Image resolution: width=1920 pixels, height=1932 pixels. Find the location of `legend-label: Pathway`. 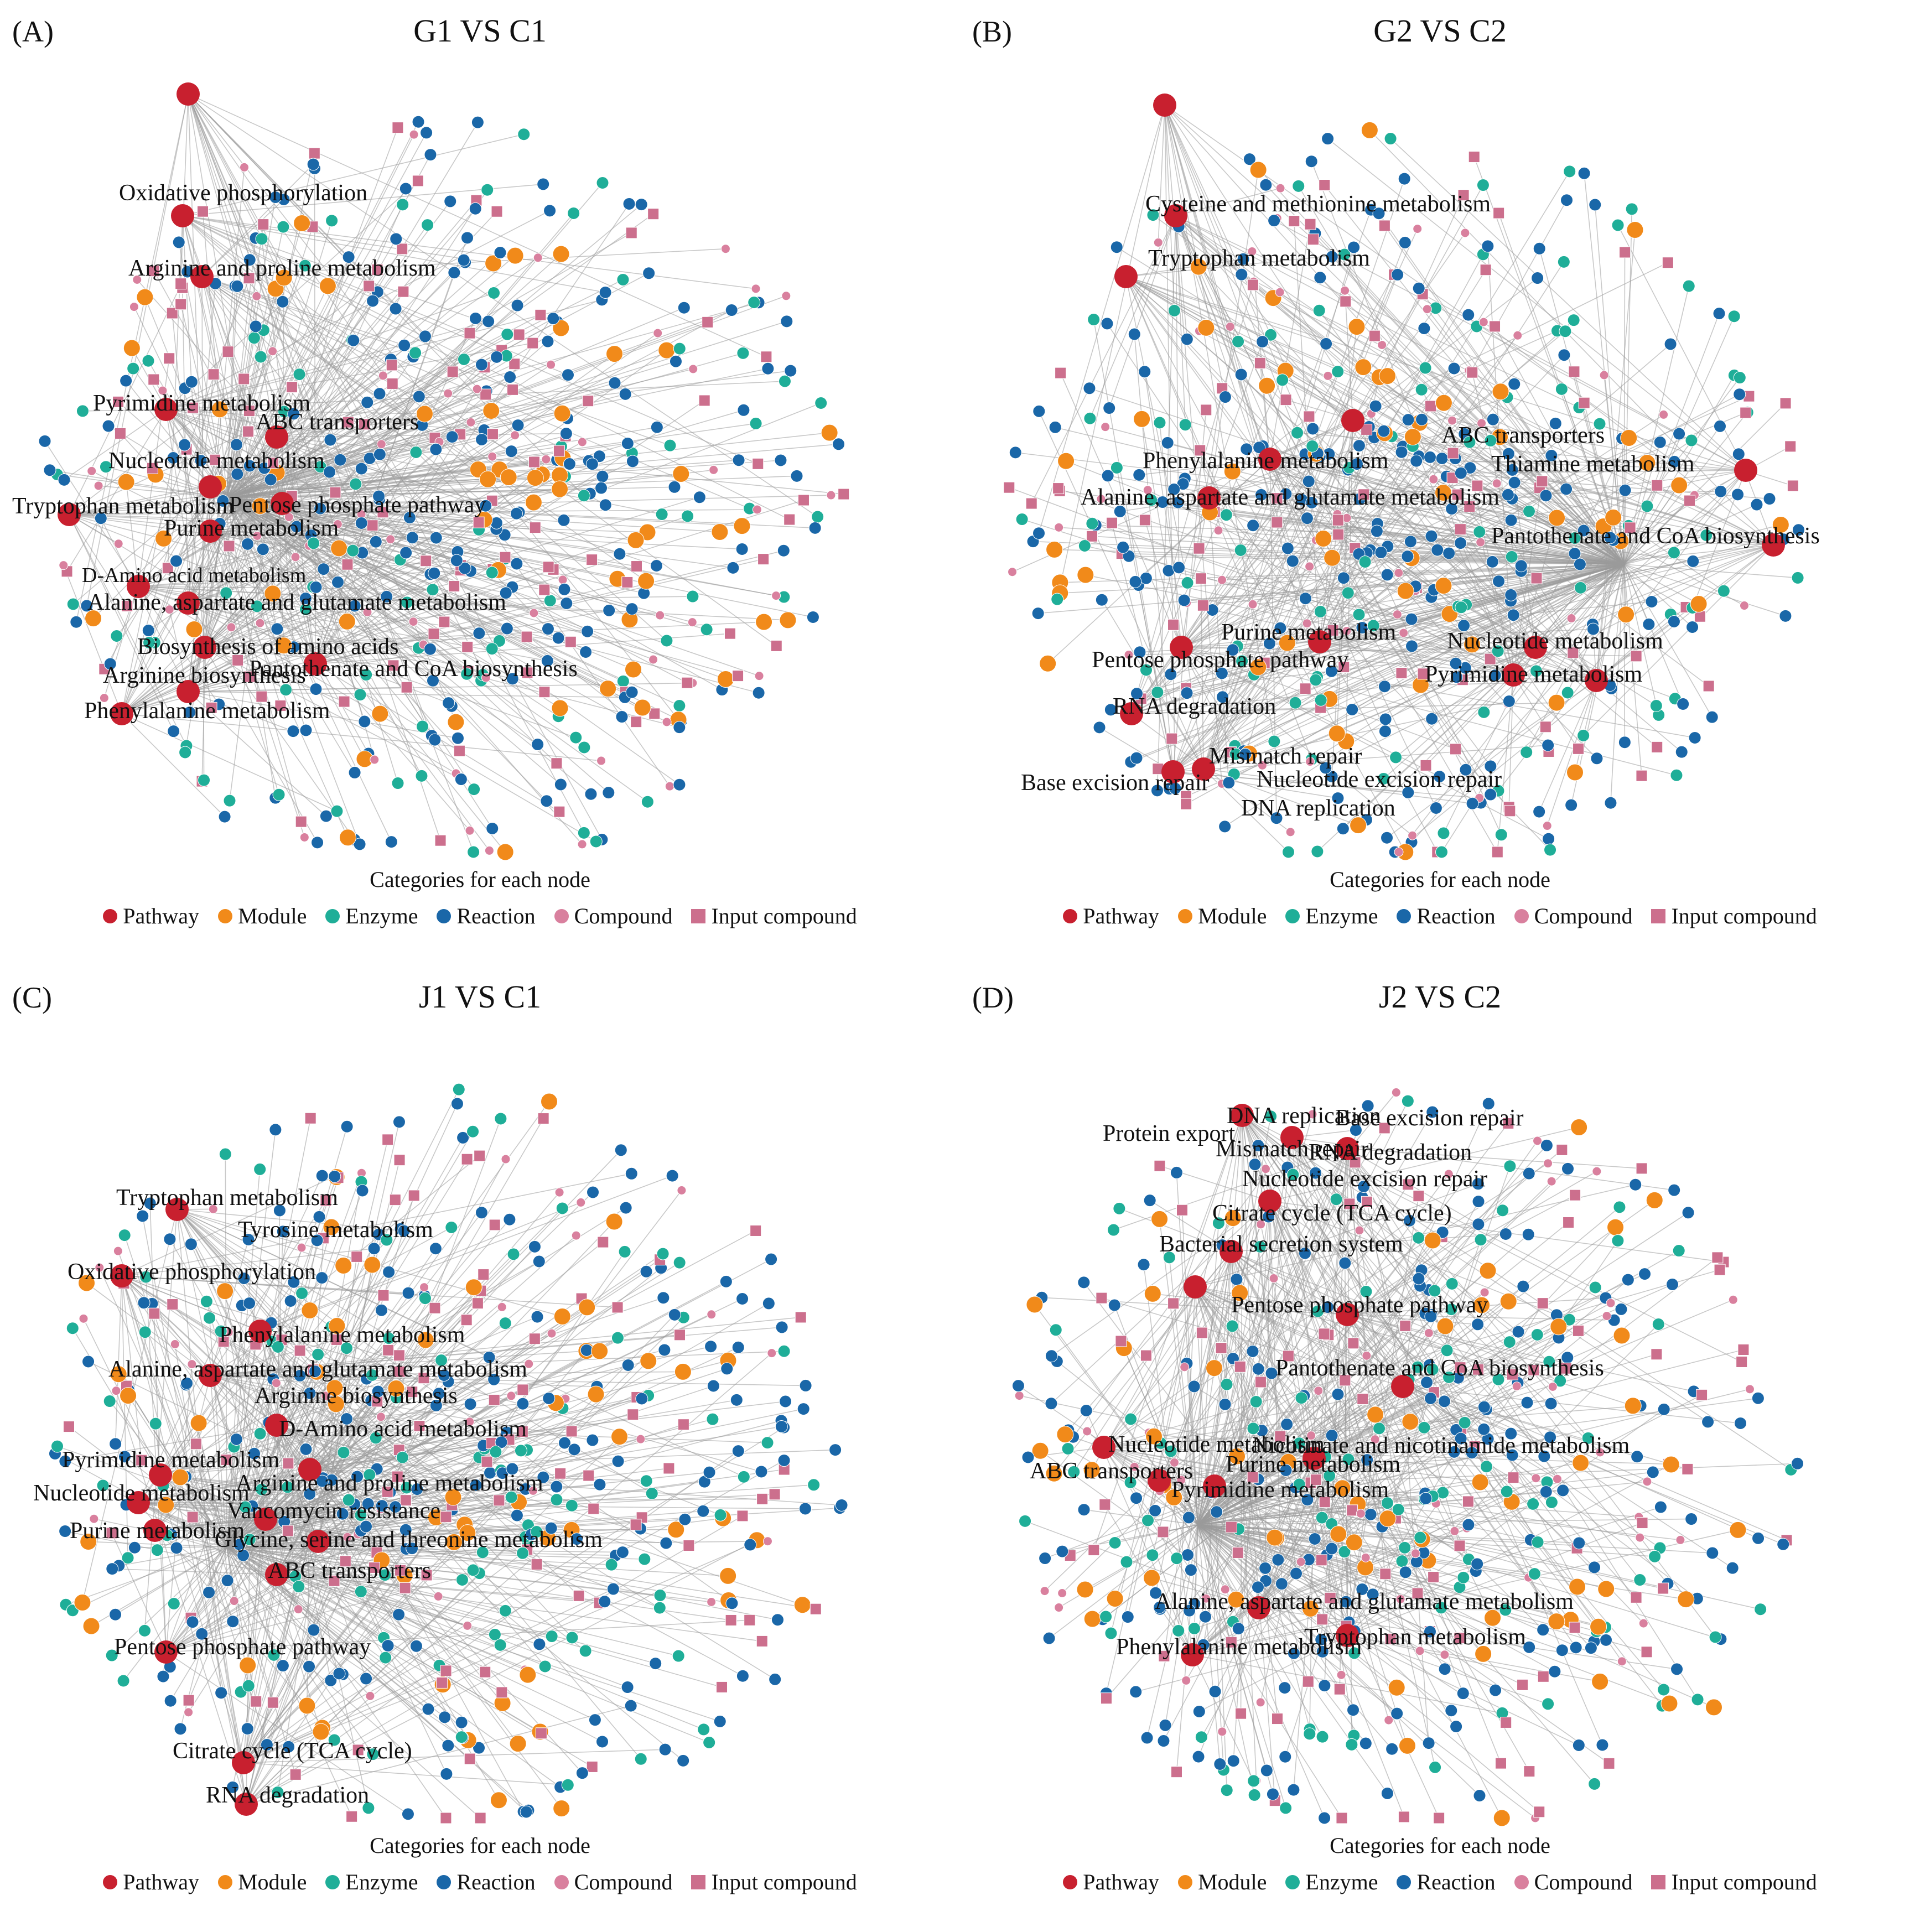

legend-label: Pathway is located at coordinates (161, 1881).